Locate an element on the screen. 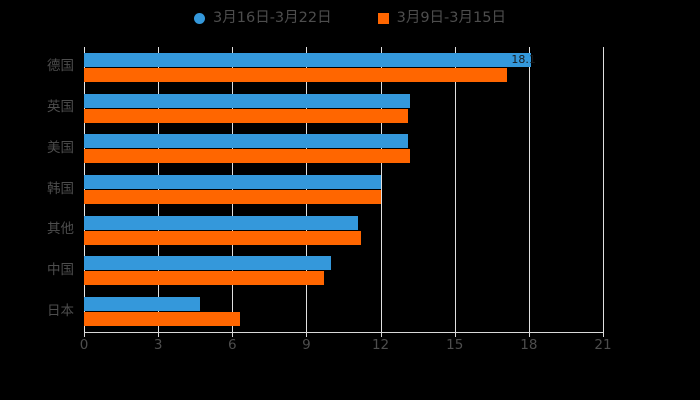 This screenshot has width=700, height=400. x-axis-tick-label-3: 3 is located at coordinates (158, 345).